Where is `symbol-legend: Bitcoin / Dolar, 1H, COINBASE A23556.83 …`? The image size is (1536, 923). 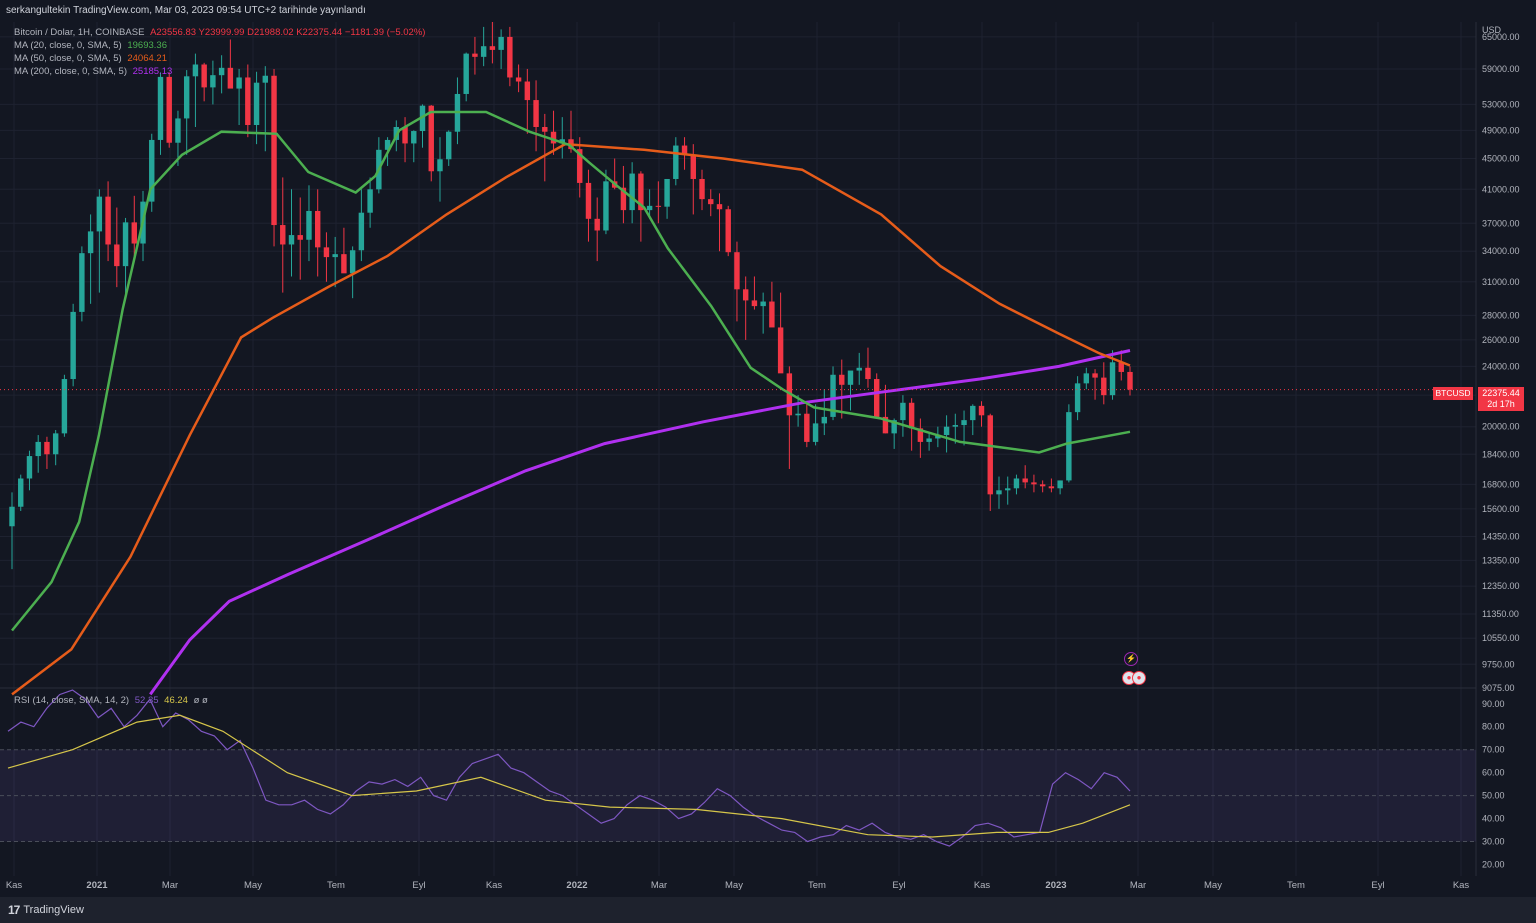
symbol-legend: Bitcoin / Dolar, 1H, COINBASE A23556.83 … is located at coordinates (219, 32).